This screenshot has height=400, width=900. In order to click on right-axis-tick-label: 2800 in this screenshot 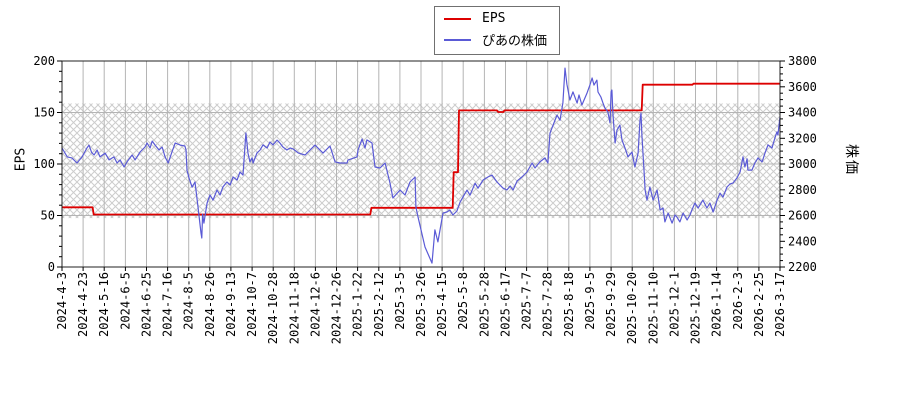, I will do `click(802, 190)`.